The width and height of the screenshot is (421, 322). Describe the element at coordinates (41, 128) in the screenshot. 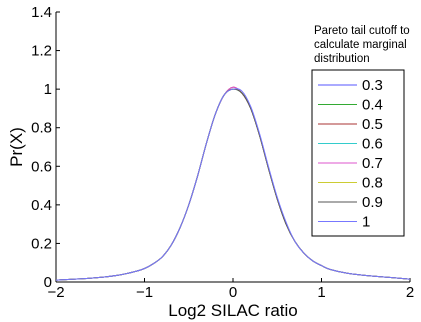

I see `y-tick-label: 0.8` at that location.